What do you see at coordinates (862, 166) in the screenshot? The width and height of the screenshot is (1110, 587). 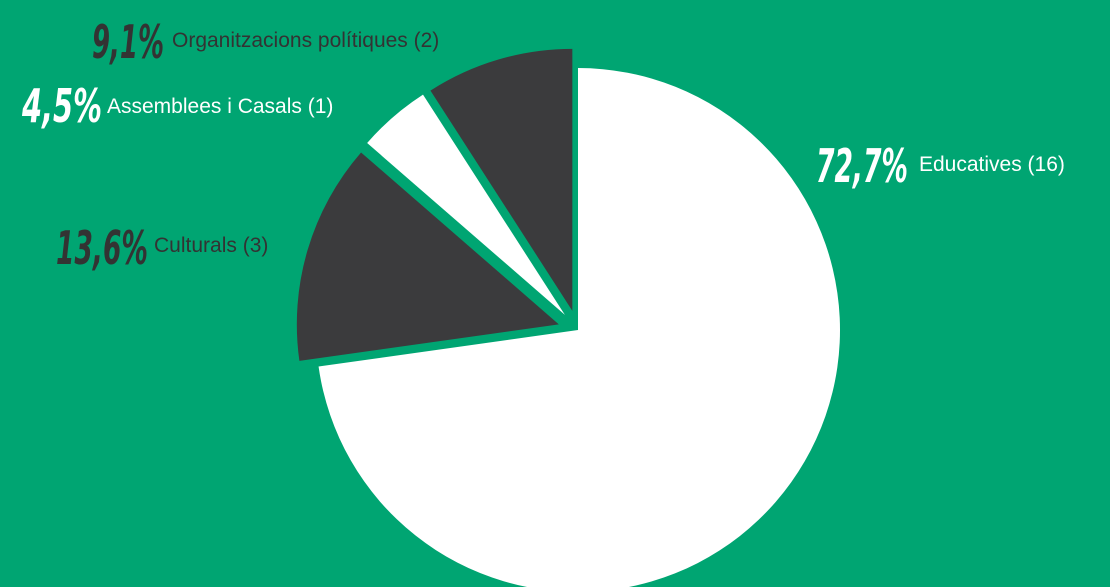 I see `slice-pct-educatives: 72,7%` at bounding box center [862, 166].